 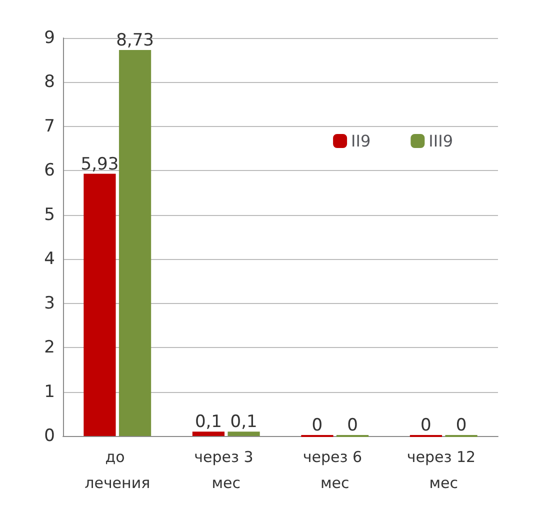 What do you see at coordinates (49, 303) in the screenshot?
I see `y-tick-label: 3` at bounding box center [49, 303].